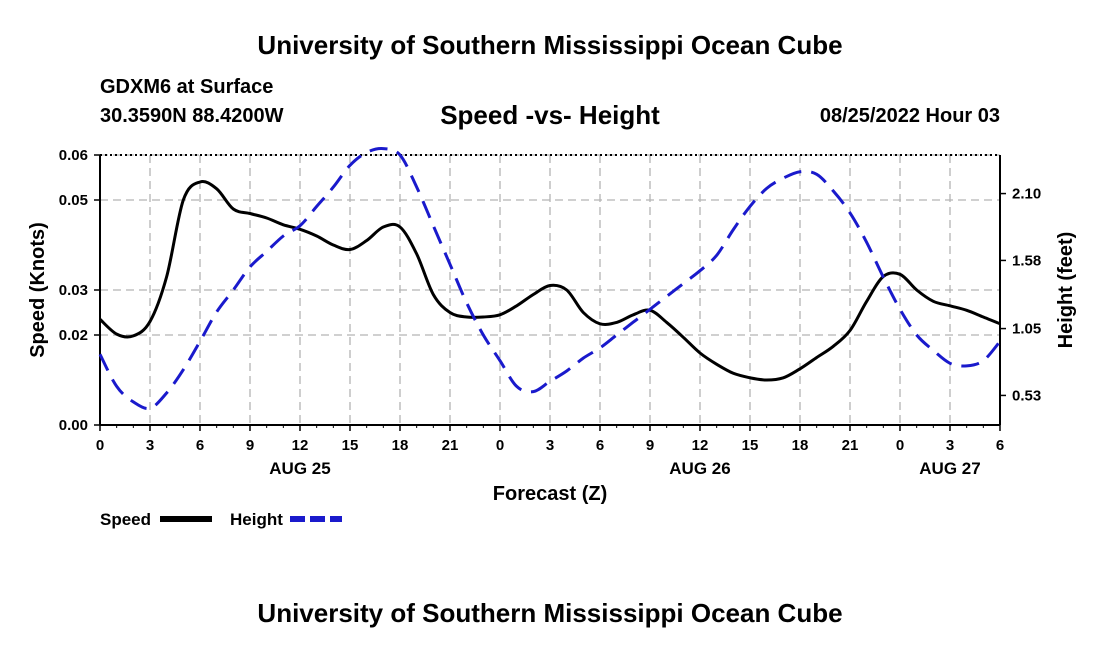  Describe the element at coordinates (699, 468) in the screenshot. I see `date-label: AUG 26` at that location.